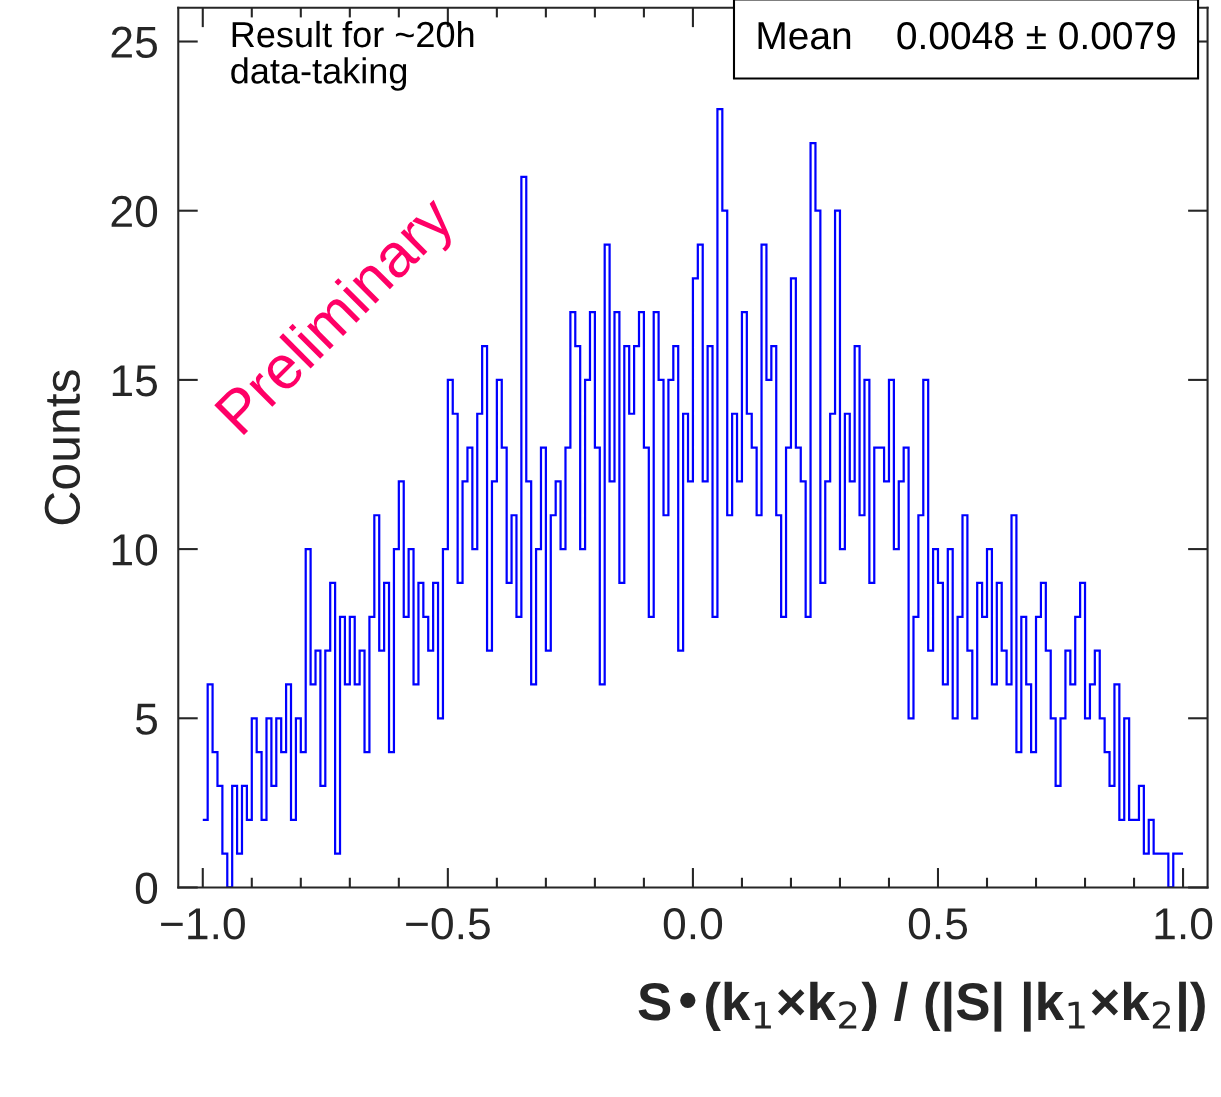  I want to click on y-tick-label: 25, so click(134, 42).